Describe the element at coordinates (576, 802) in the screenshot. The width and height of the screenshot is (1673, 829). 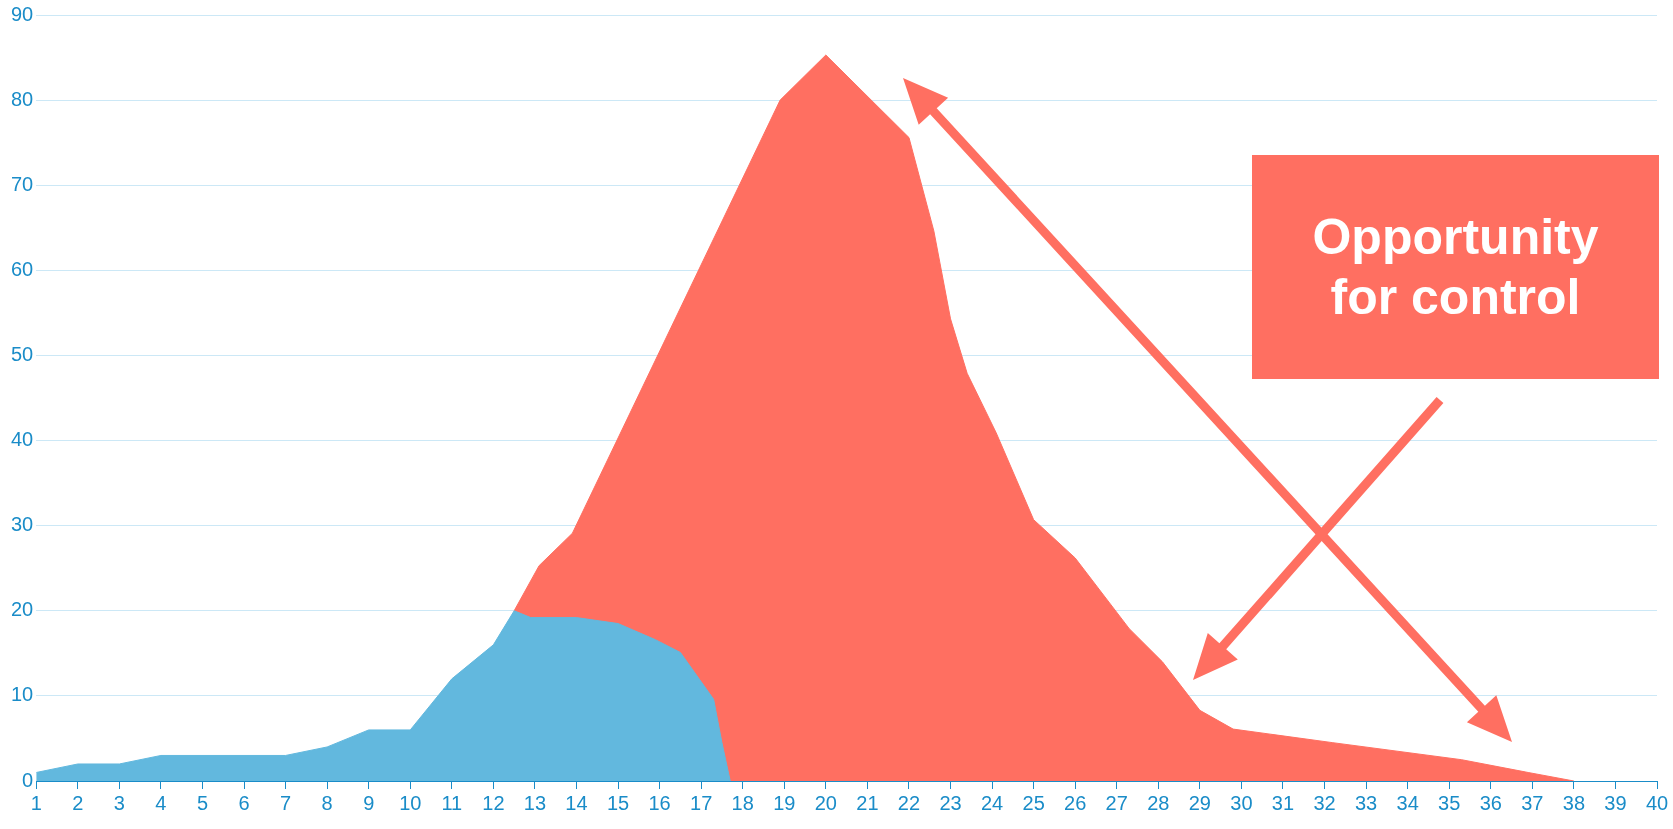
I see `x-tick-label: 14` at that location.